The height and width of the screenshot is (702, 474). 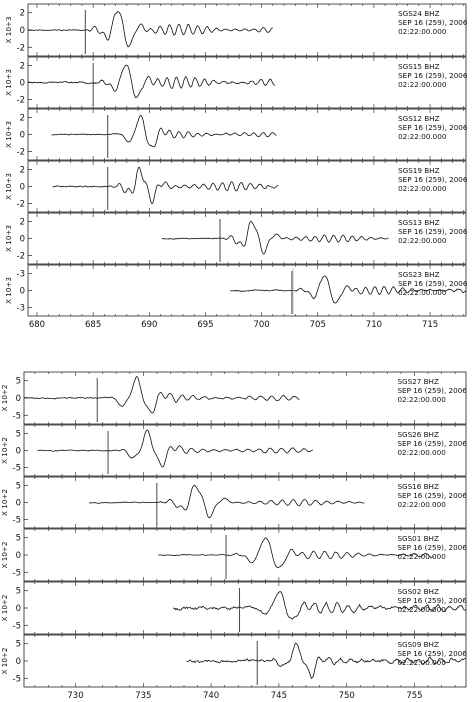 I want to click on x-tick-label: 690, so click(x=149, y=325).